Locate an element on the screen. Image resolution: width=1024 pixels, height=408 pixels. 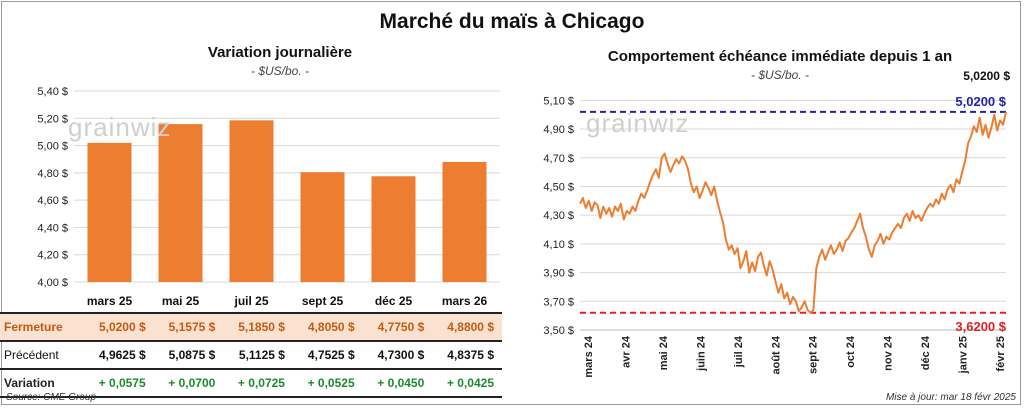
table-cell: 5,0200 $ is located at coordinates (119, 327).